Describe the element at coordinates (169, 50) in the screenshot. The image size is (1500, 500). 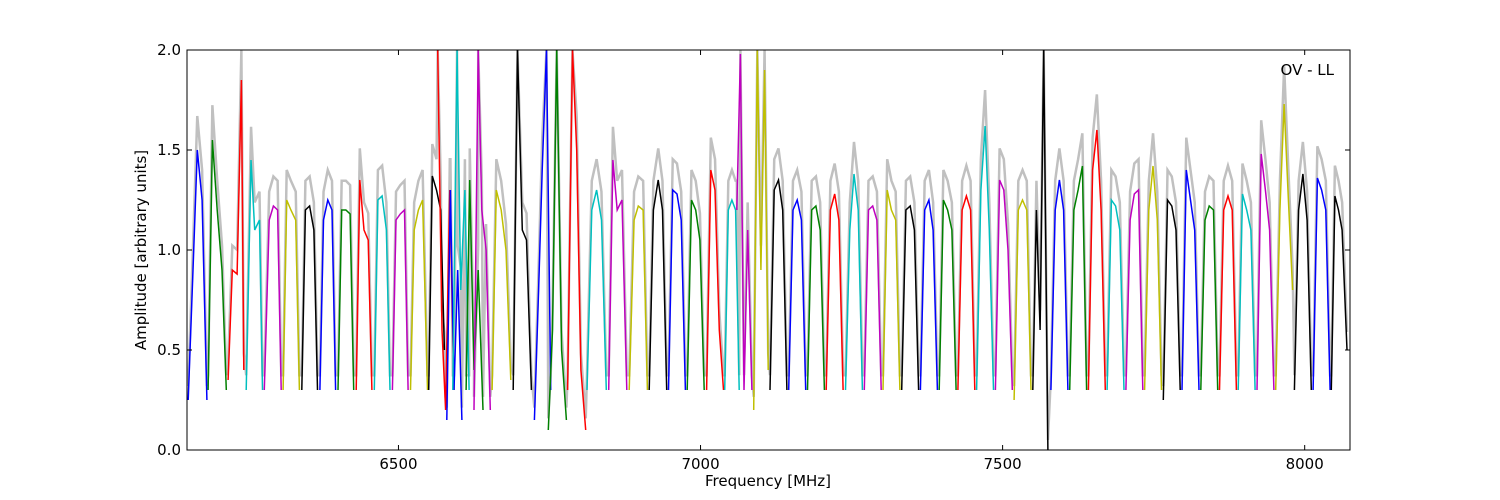
I see `y-tick-label: 2.0` at that location.